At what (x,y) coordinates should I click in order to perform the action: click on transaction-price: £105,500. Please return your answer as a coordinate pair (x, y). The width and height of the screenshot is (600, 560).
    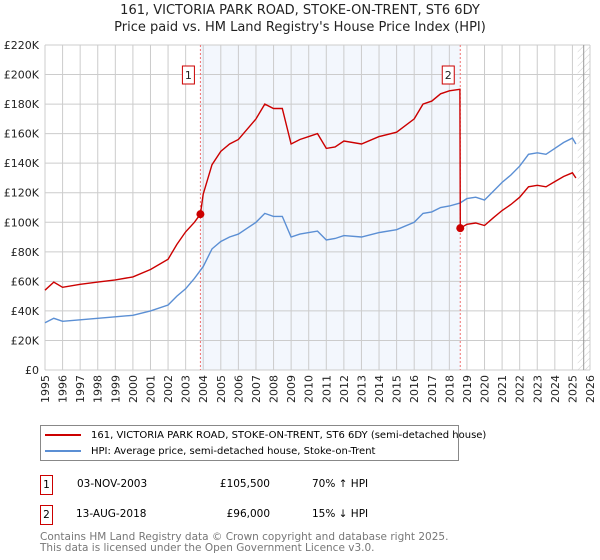
    Looking at the image, I should click on (244, 484).